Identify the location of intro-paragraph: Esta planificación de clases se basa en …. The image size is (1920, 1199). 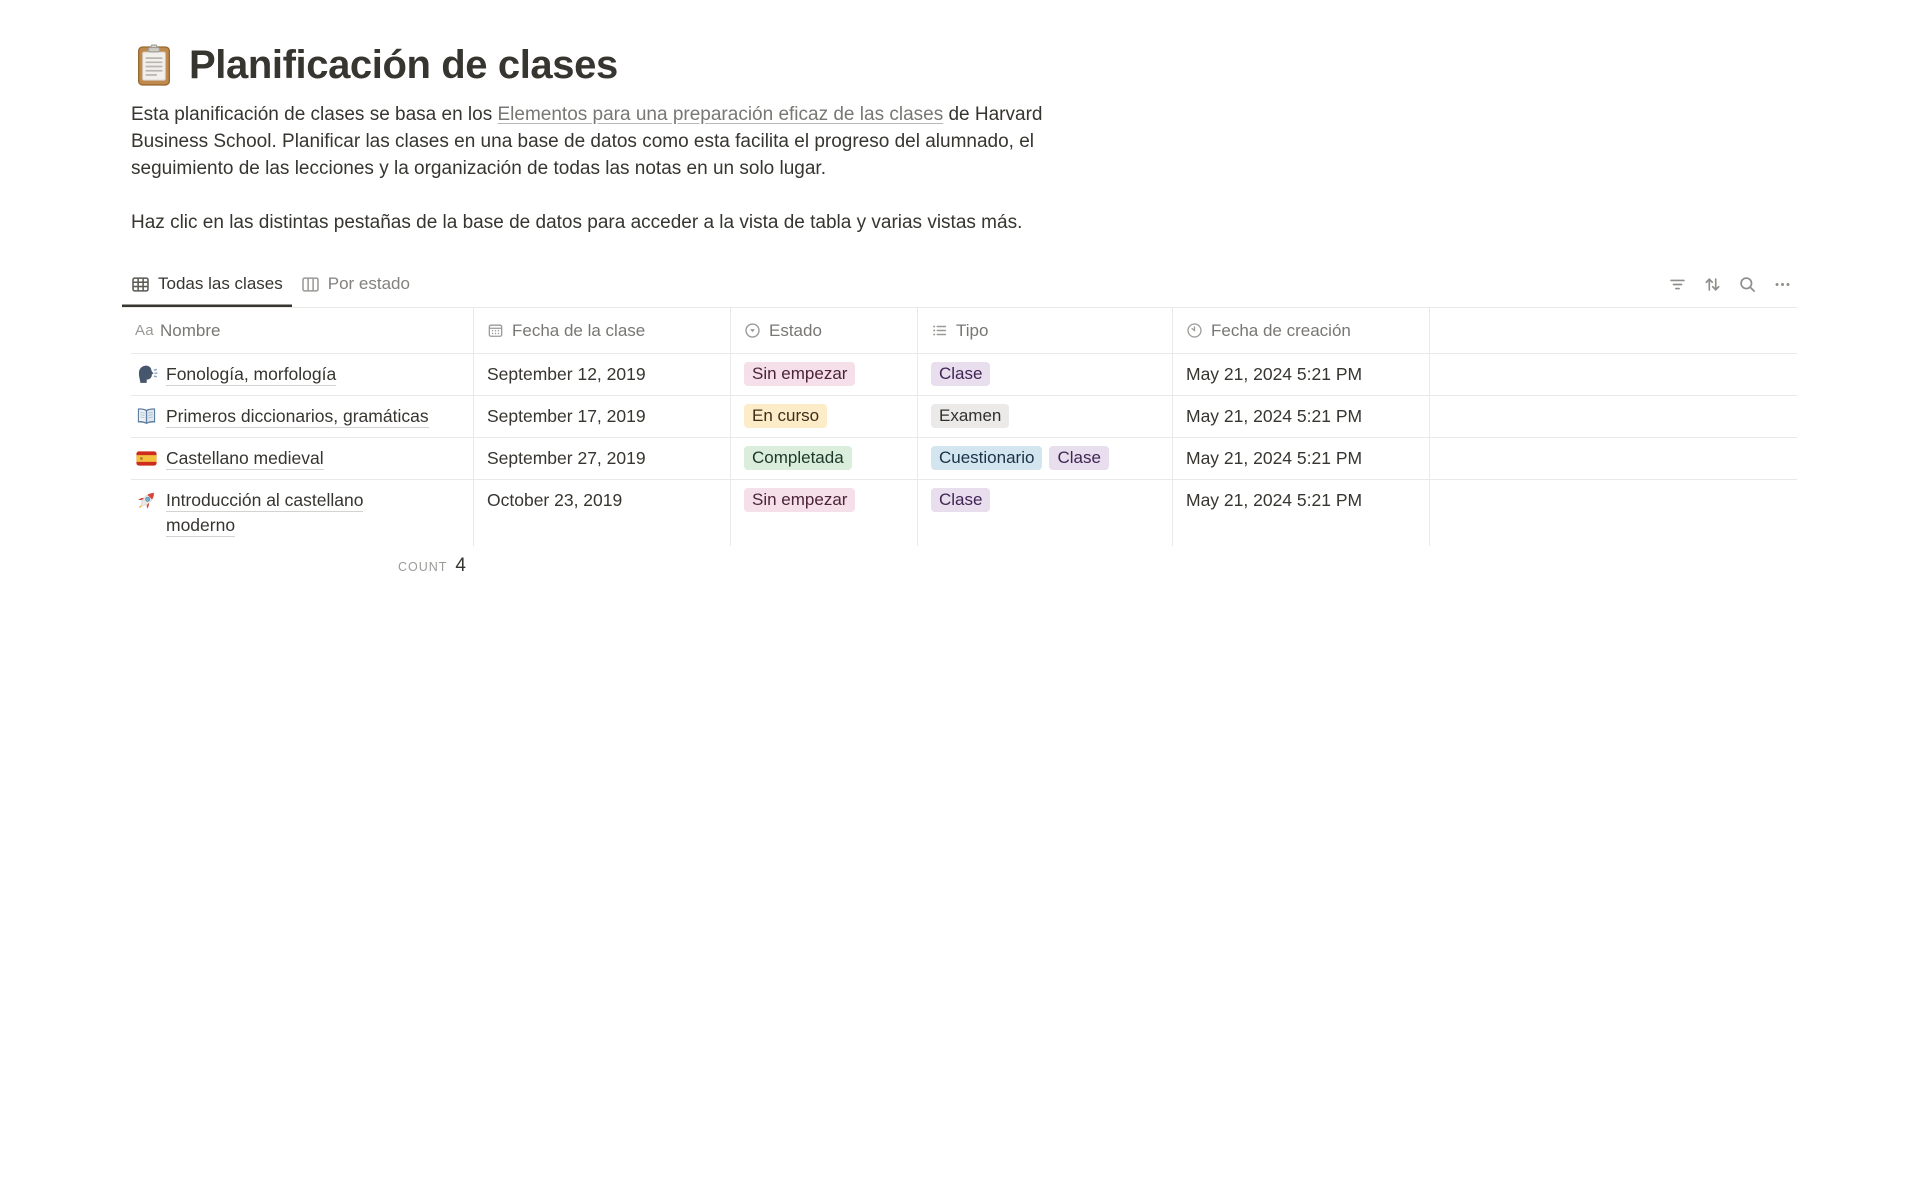
(601, 141).